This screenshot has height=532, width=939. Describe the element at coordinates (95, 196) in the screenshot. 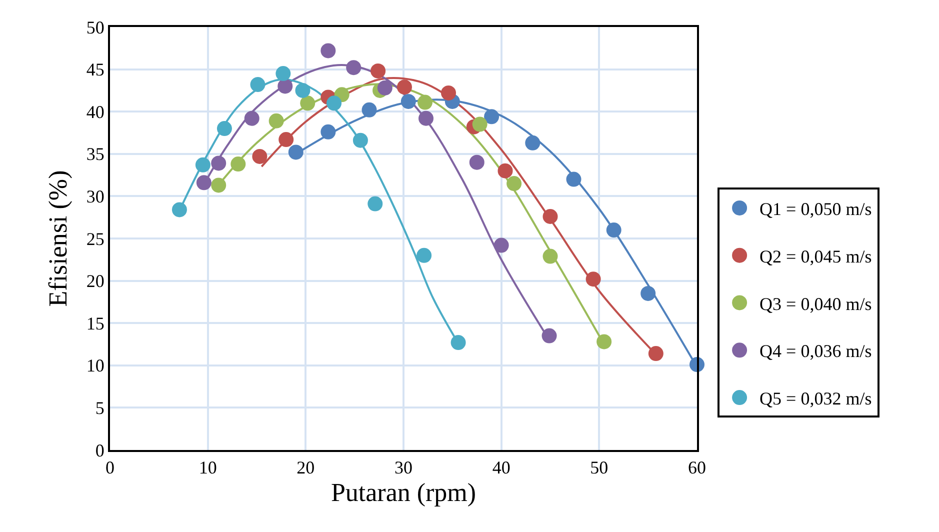

I see `y-tick-label: 30` at that location.